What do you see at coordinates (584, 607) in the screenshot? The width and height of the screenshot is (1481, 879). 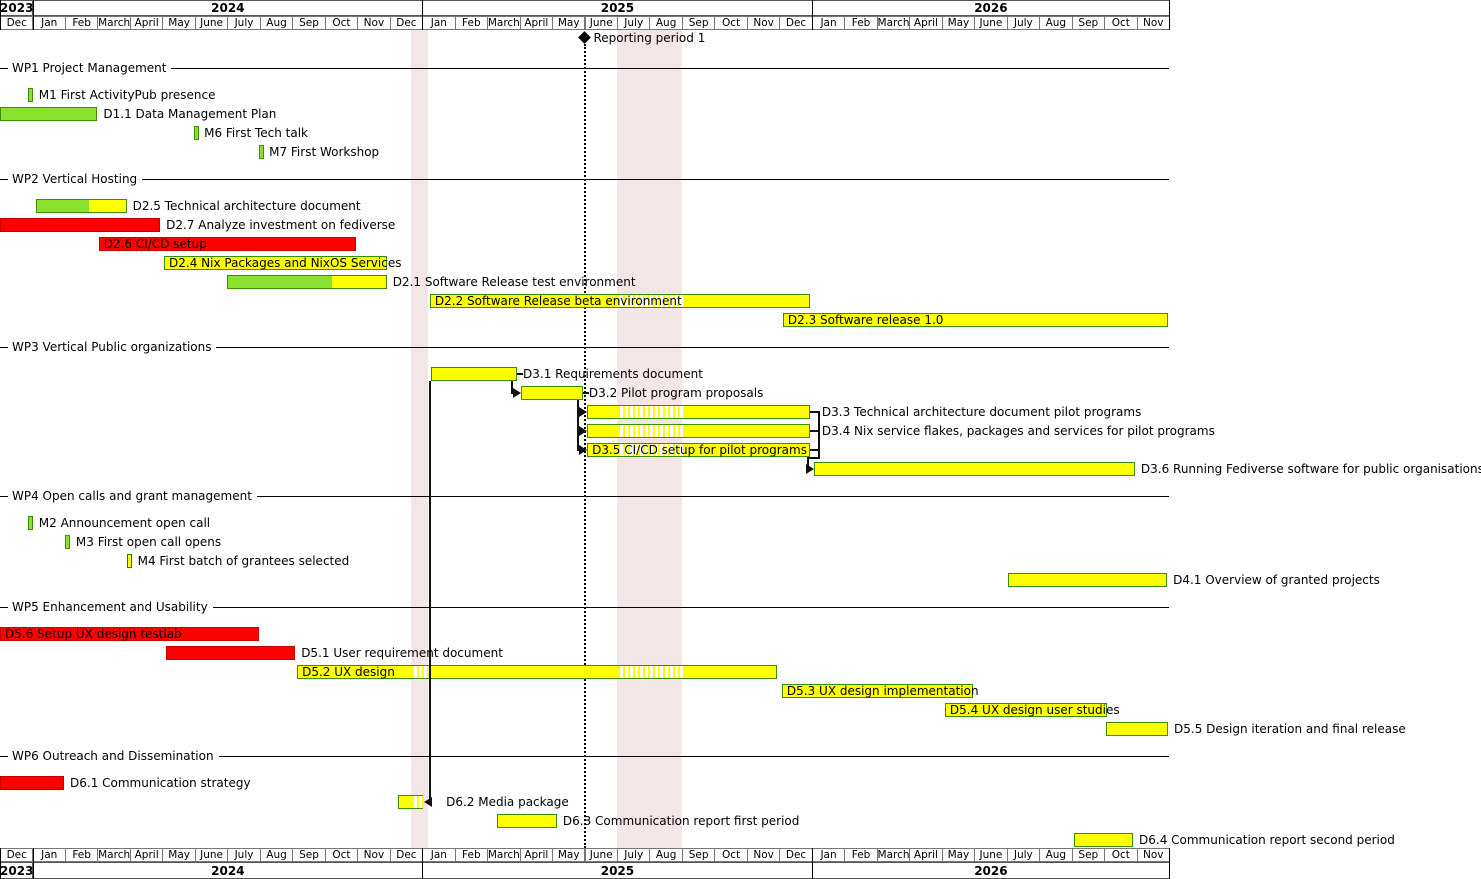 I see `wp-header-5: WP5 Enhancement and Usability` at bounding box center [584, 607].